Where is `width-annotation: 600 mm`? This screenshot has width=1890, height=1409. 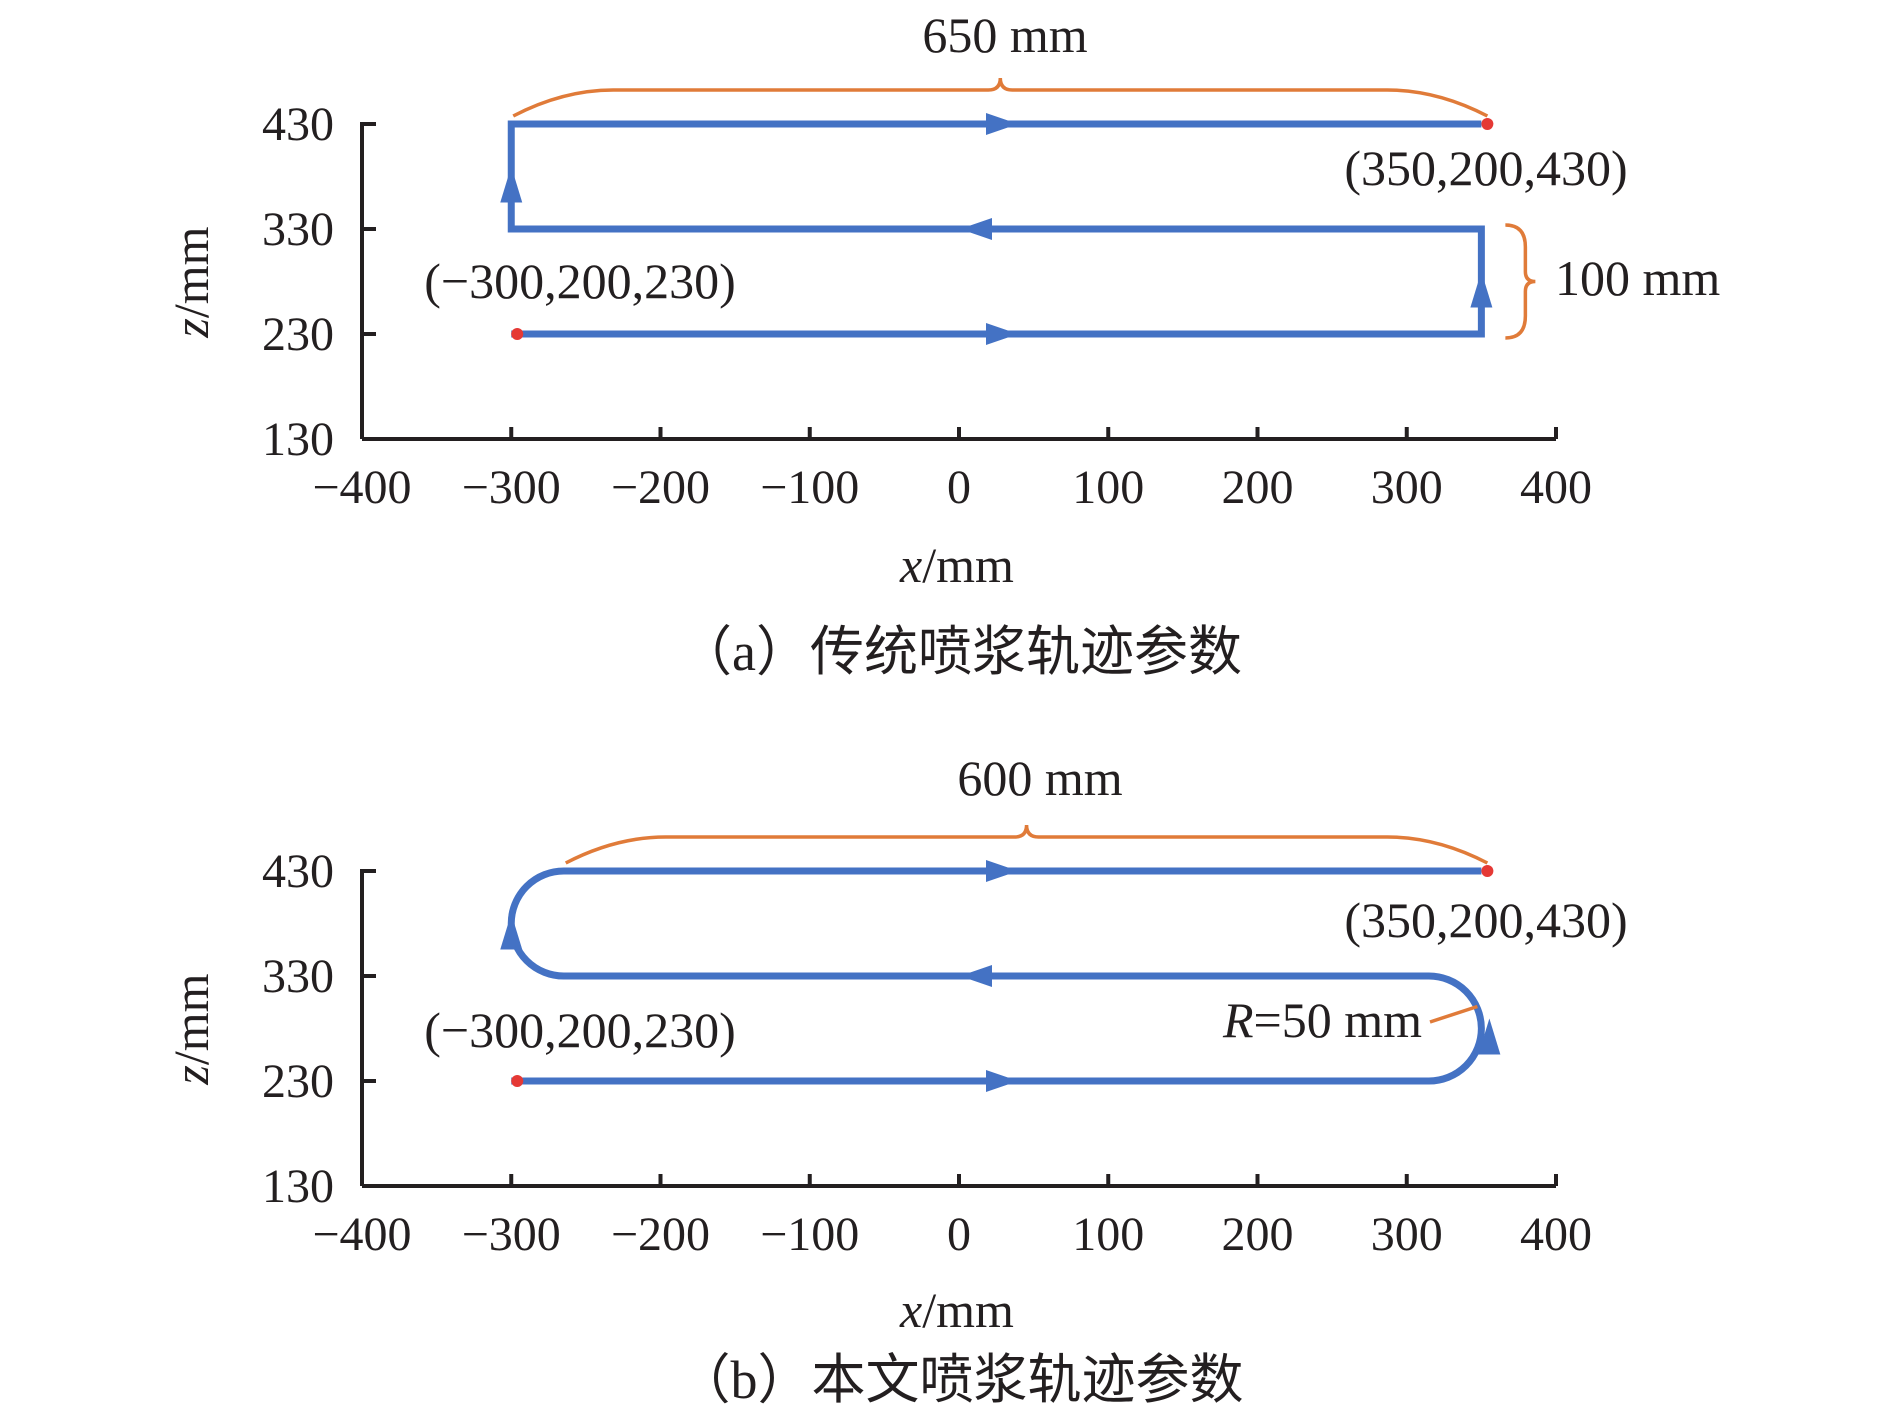
width-annotation: 600 mm is located at coordinates (1039, 778).